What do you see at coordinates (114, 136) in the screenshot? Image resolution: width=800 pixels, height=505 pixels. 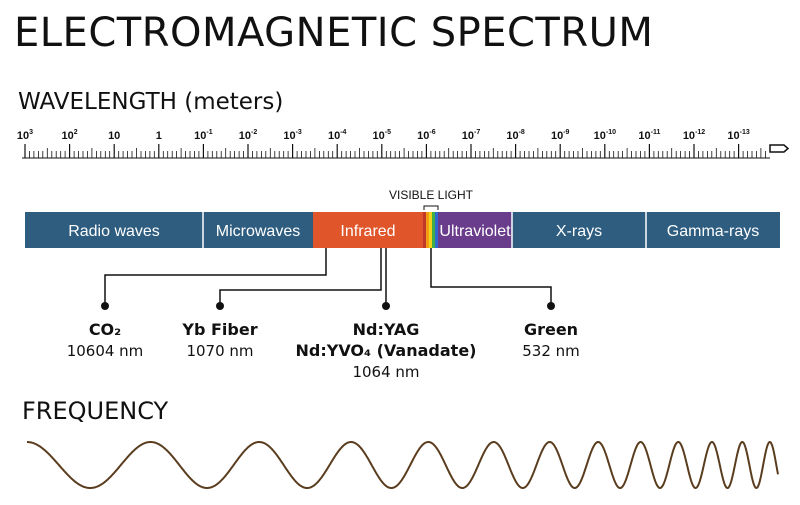 I see `wavelength-tick-label: 10` at bounding box center [114, 136].